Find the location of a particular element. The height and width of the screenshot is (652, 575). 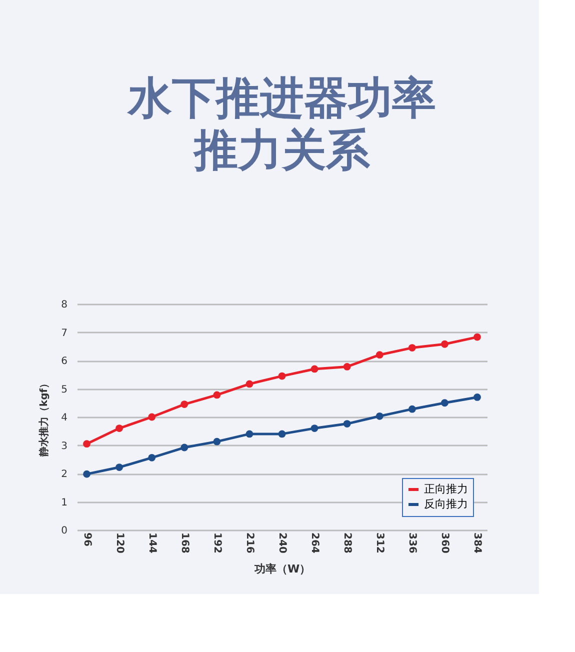

x-tick-label: 120 is located at coordinates (119, 543).